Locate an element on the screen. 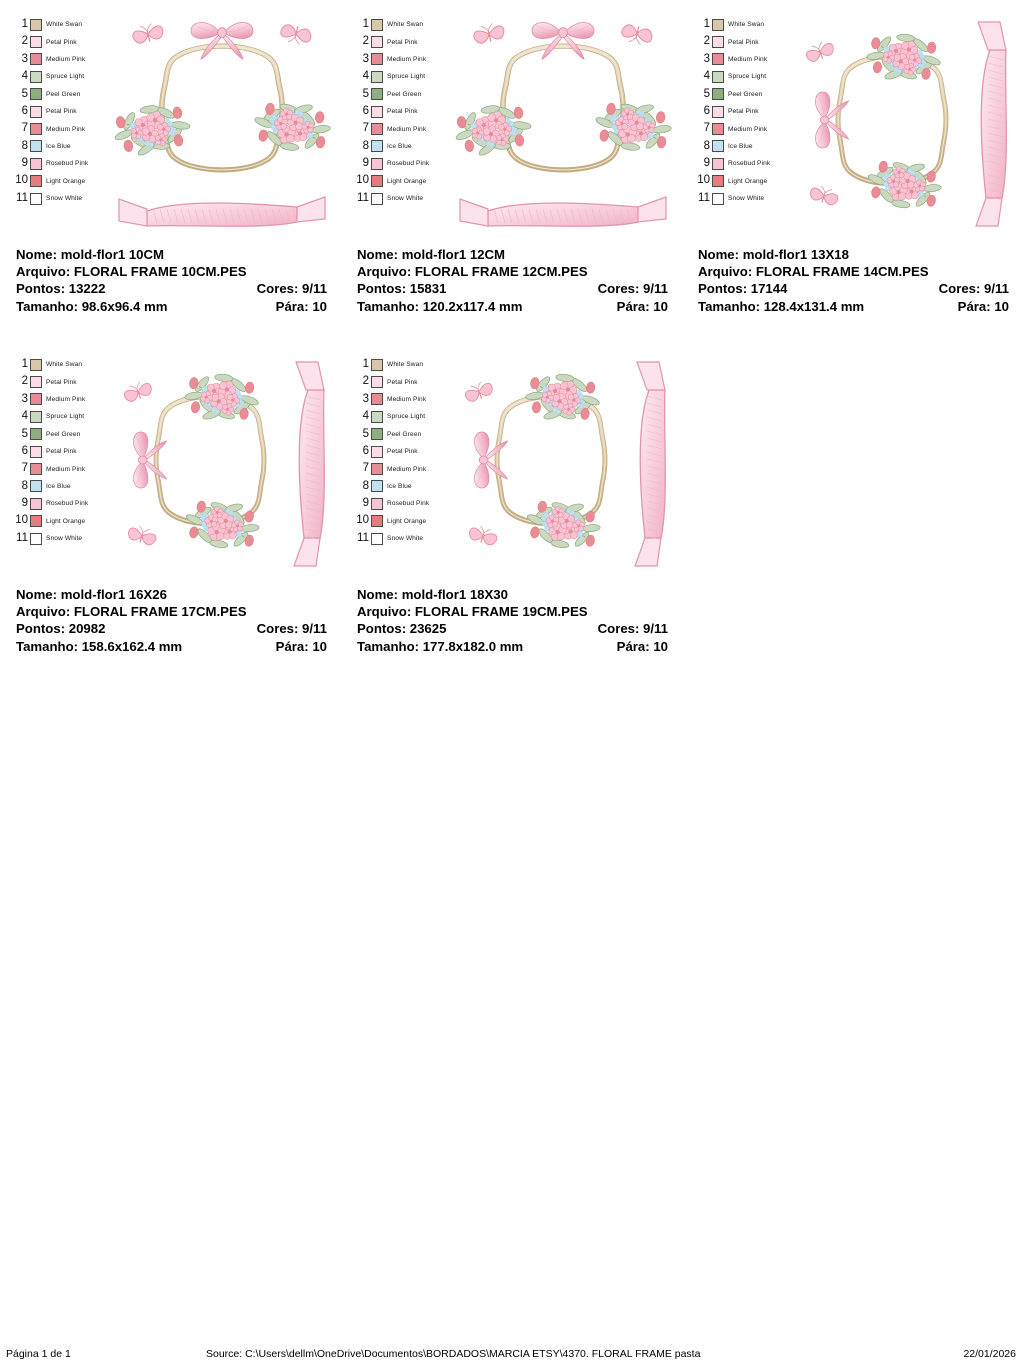 The image size is (1024, 1370). legend-number: 11 is located at coordinates (363, 197).